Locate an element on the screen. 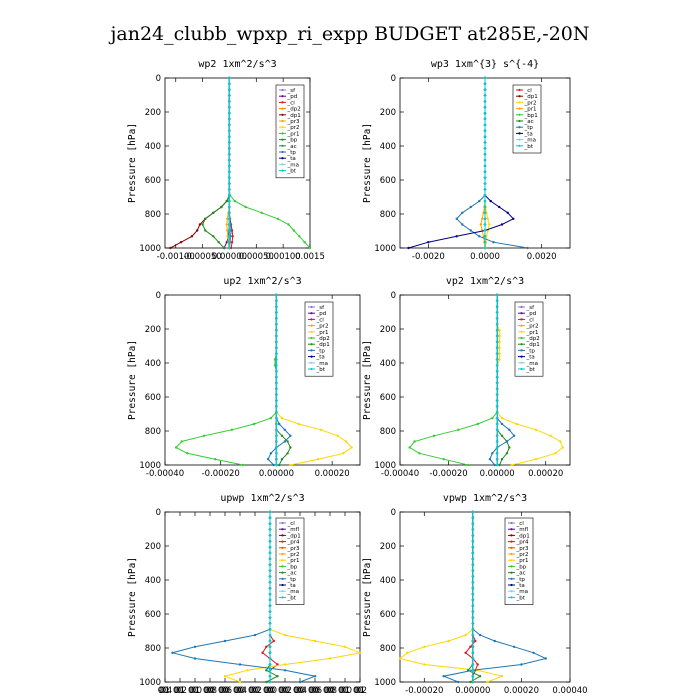 This screenshot has height=700, width=700. x-tick-label: 0.00010 is located at coordinates (195, 691).